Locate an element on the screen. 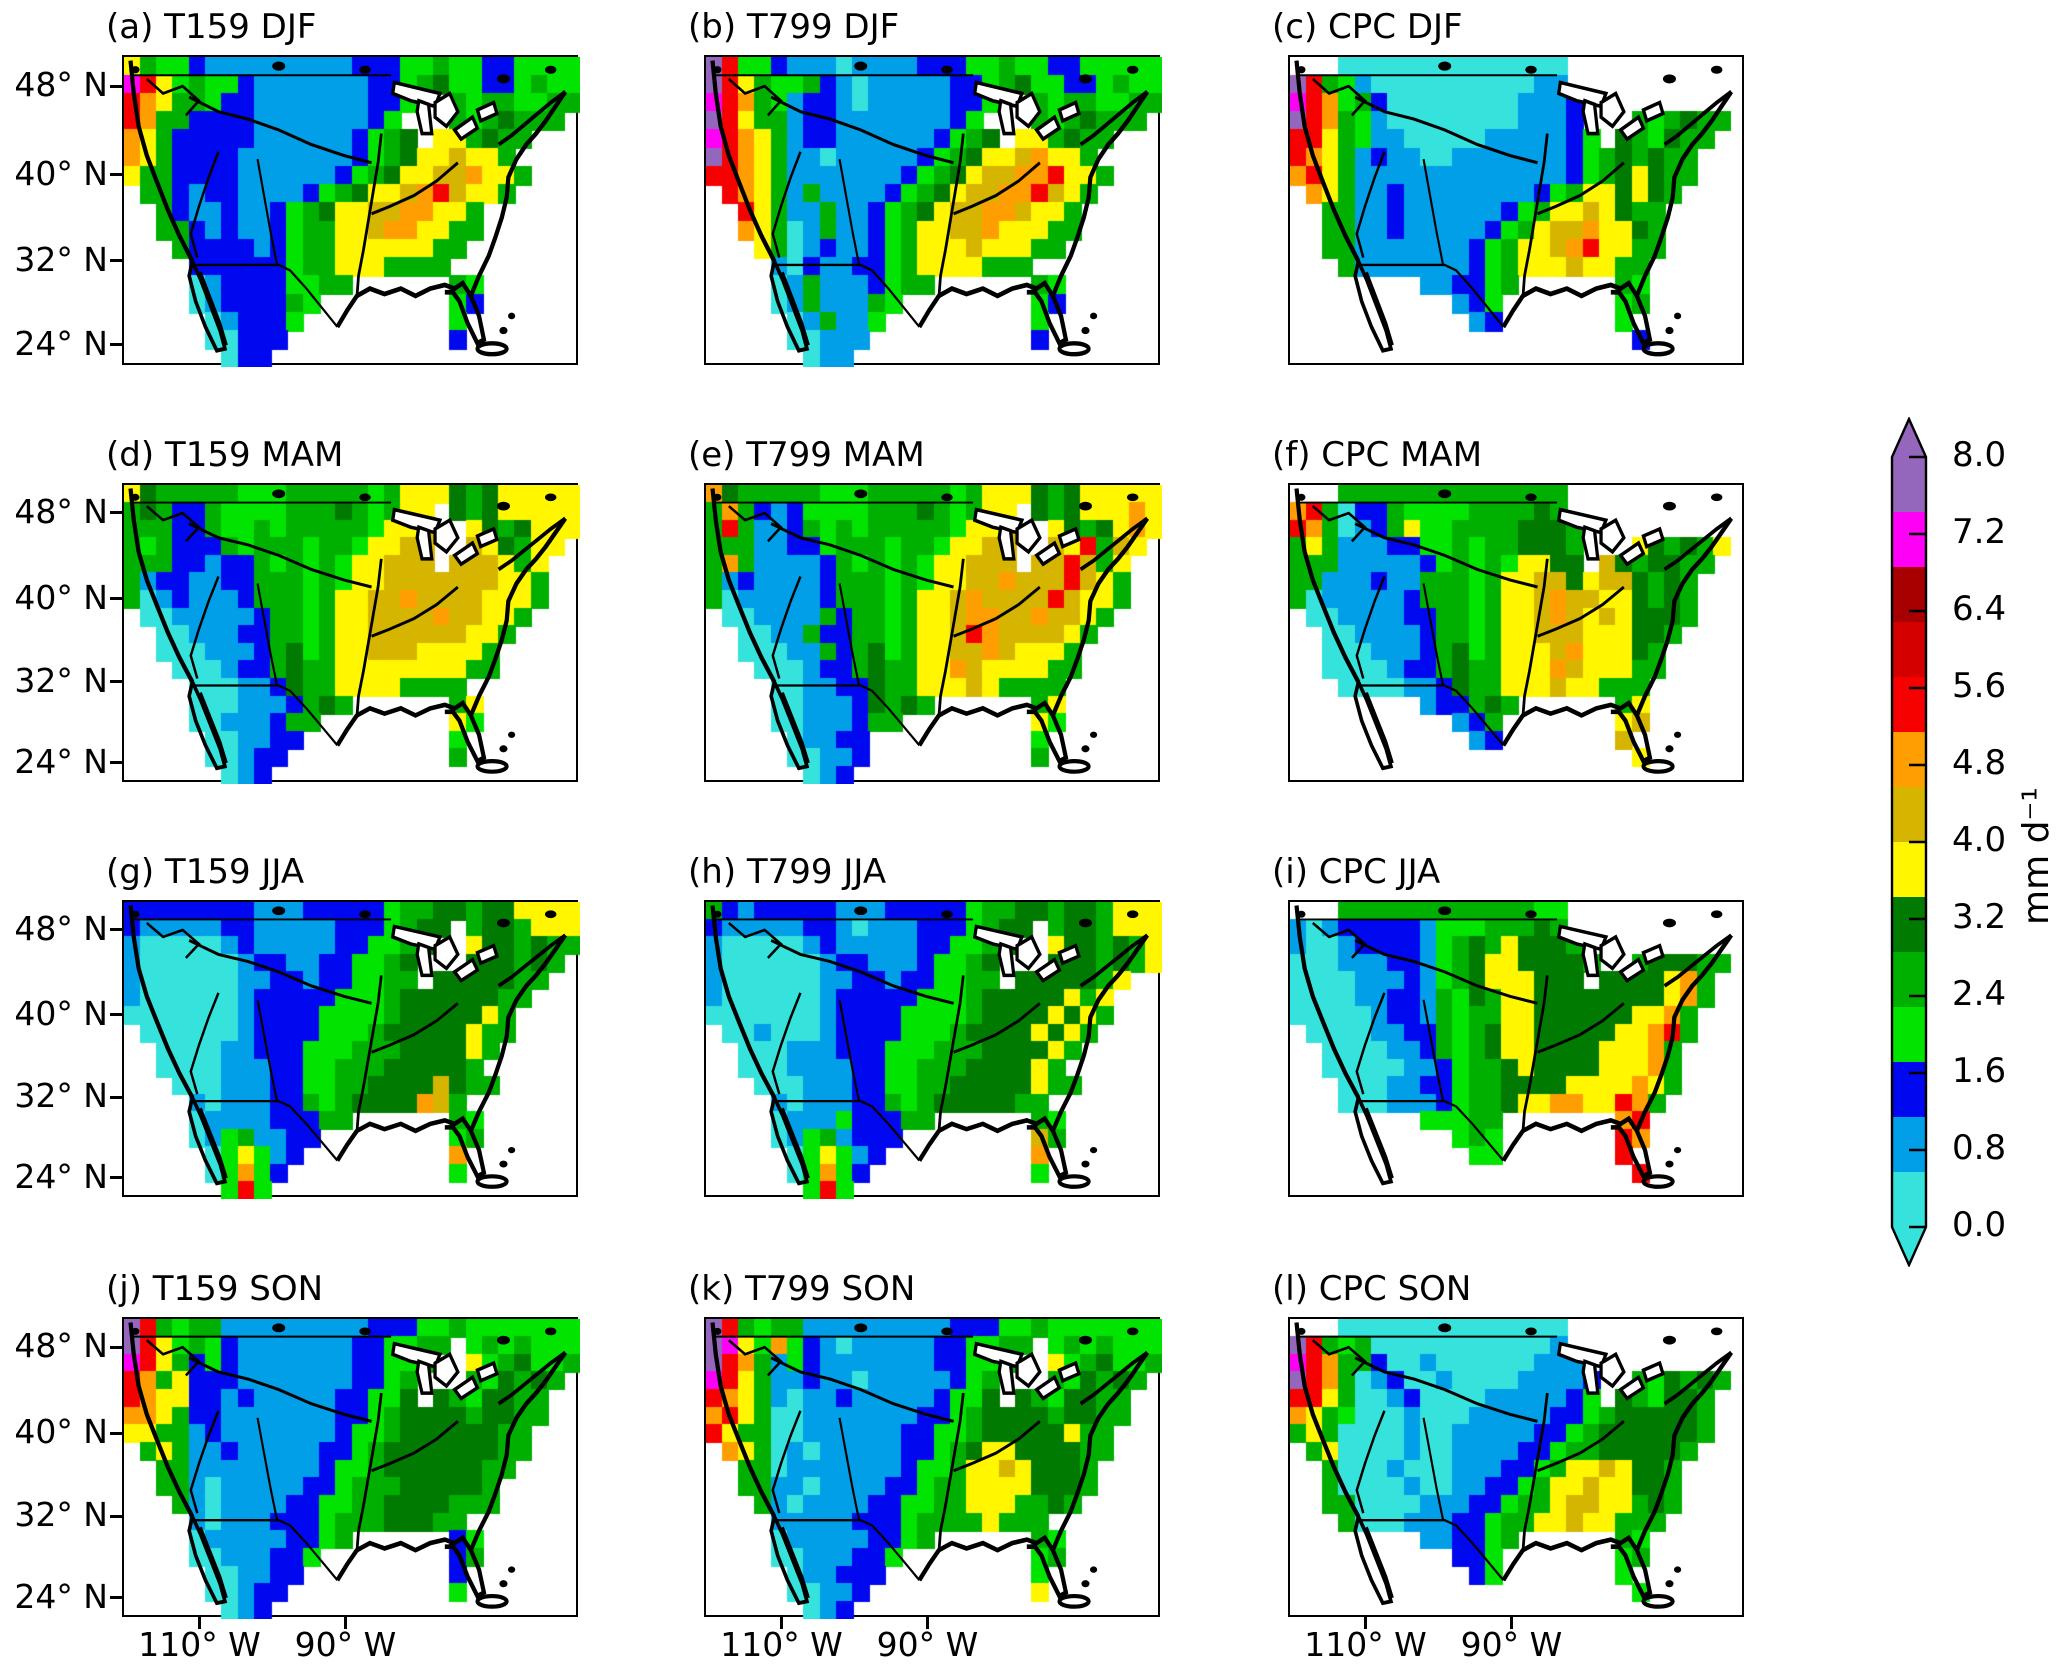 The width and height of the screenshot is (2067, 1669). panel-title-a: (a) T159 DJF is located at coordinates (211, 27).